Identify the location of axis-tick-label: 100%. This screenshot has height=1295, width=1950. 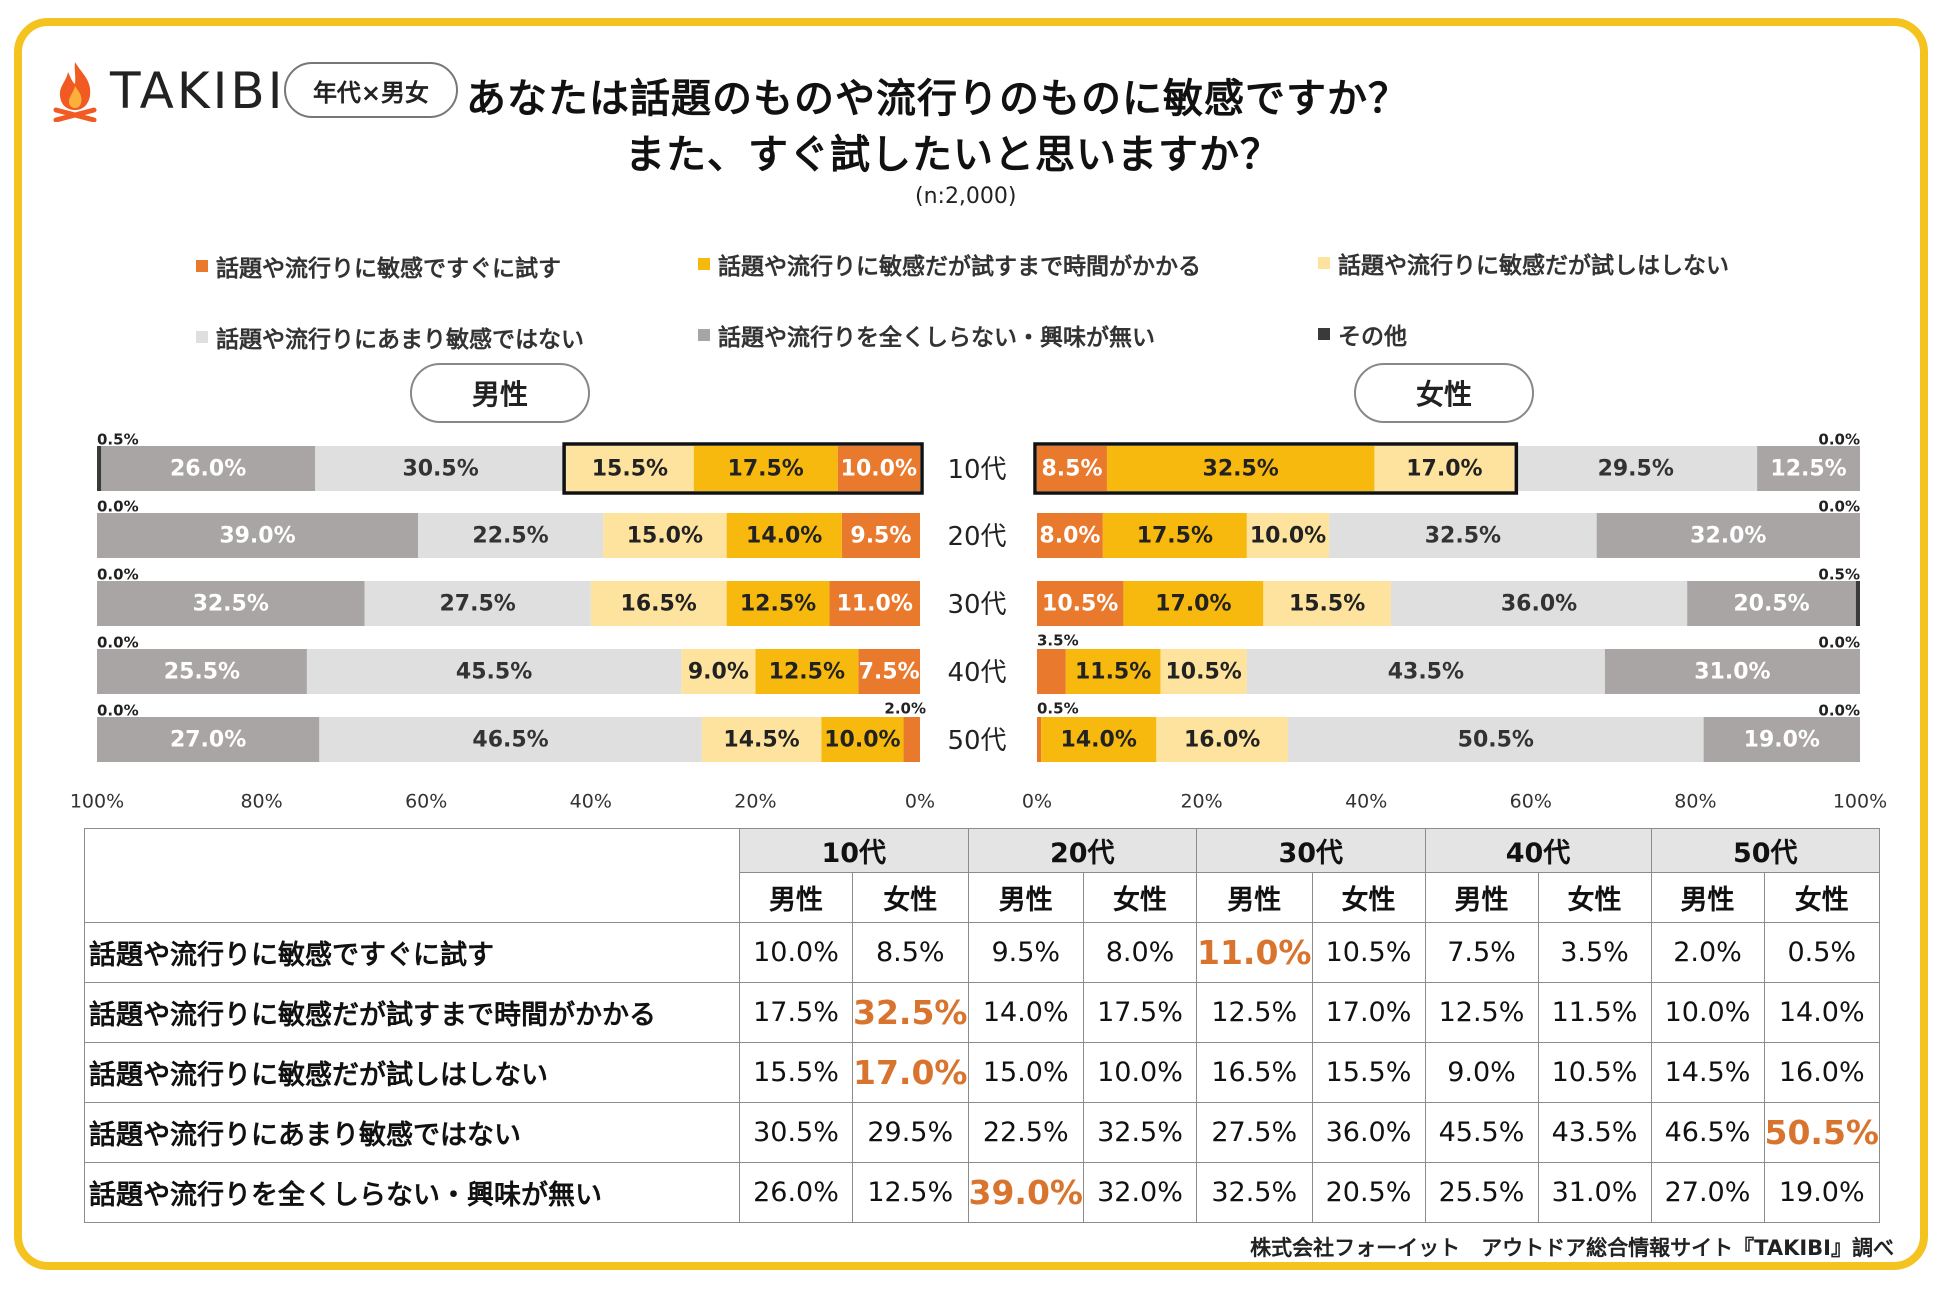
(97, 802).